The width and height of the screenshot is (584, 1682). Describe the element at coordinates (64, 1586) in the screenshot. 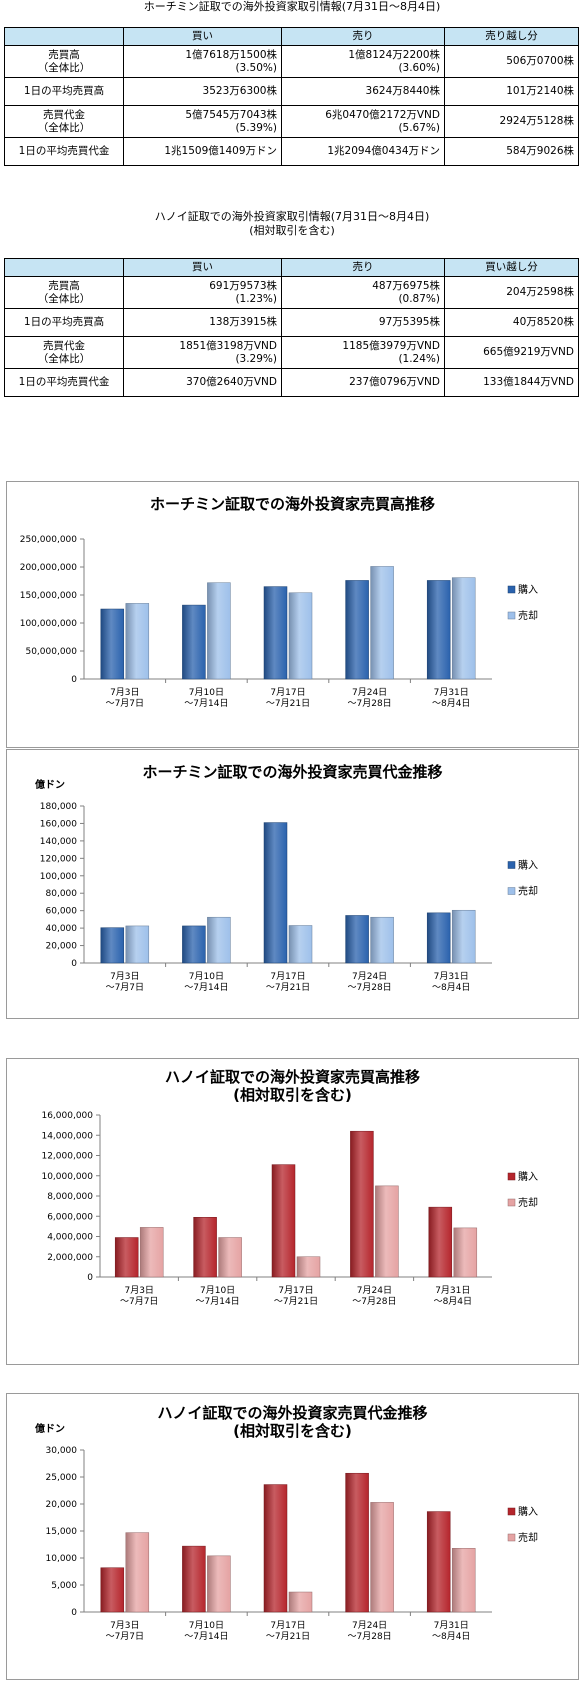

I see `y-tick-label: 5,000` at that location.